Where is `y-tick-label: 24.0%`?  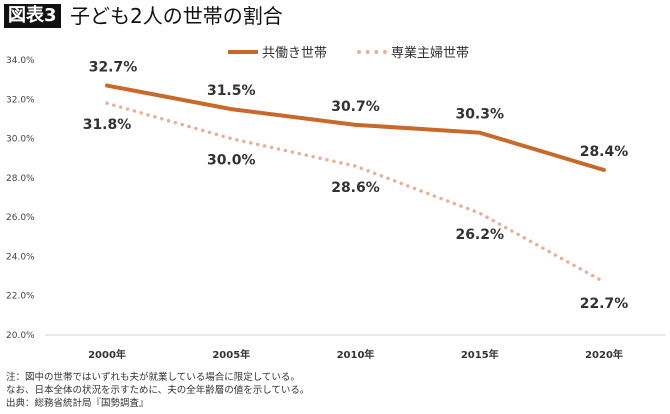 y-tick-label: 24.0% is located at coordinates (20, 257).